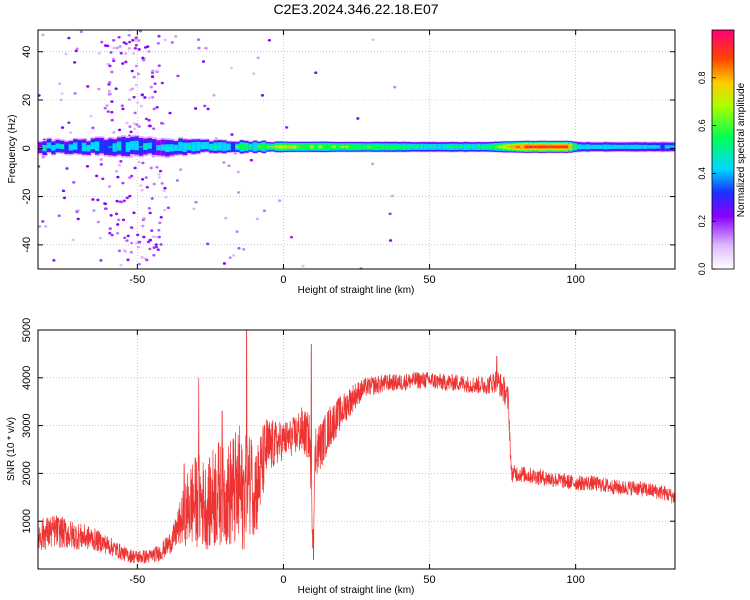  I want to click on x-tick-label: 100, so click(575, 280).